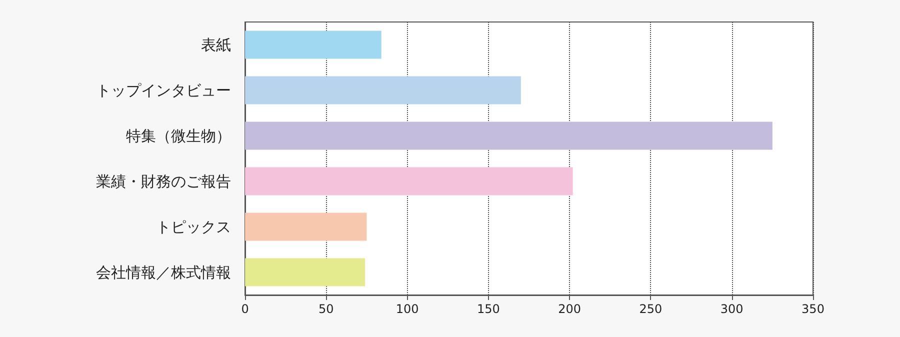 The height and width of the screenshot is (337, 900). What do you see at coordinates (178, 135) in the screenshot?
I see `y-tick-label: 特集（微生物）` at bounding box center [178, 135].